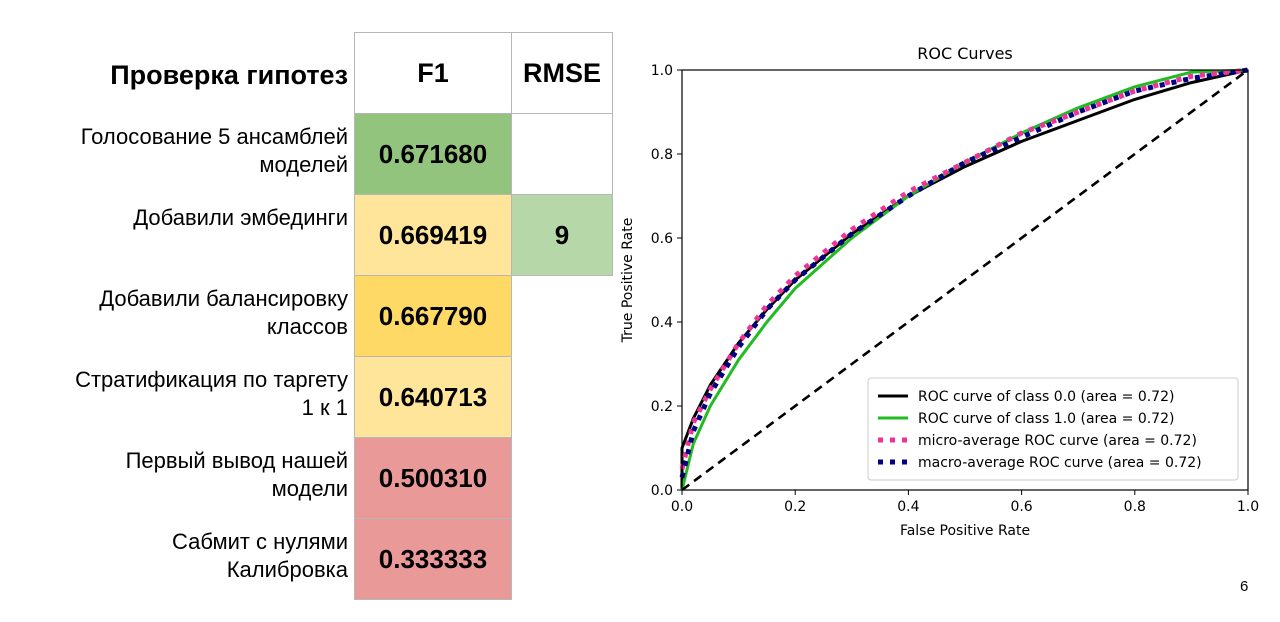  What do you see at coordinates (229, 75) in the screenshot?
I see `table-title: Проверка гипотез` at bounding box center [229, 75].